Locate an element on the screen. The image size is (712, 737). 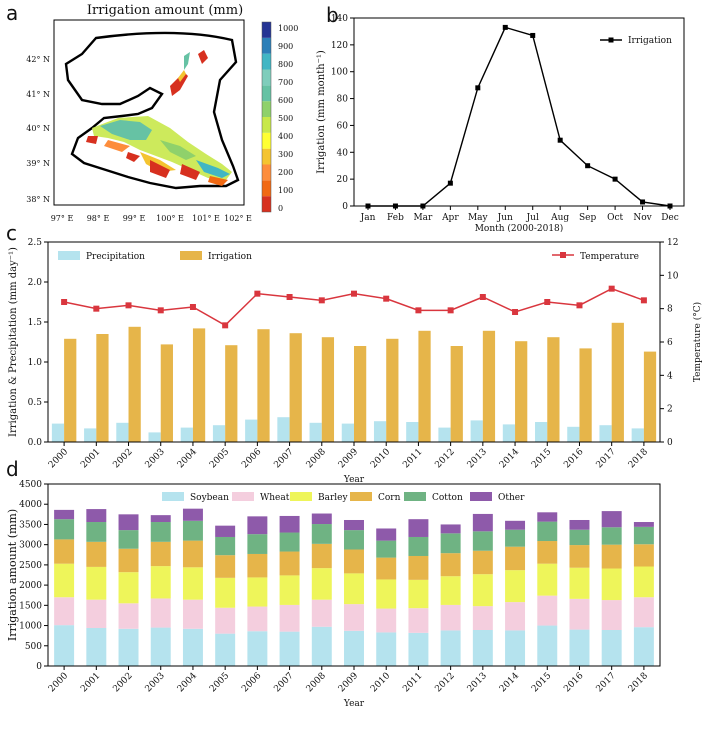
x-tick-label: Nov is located at coordinates (642, 218).